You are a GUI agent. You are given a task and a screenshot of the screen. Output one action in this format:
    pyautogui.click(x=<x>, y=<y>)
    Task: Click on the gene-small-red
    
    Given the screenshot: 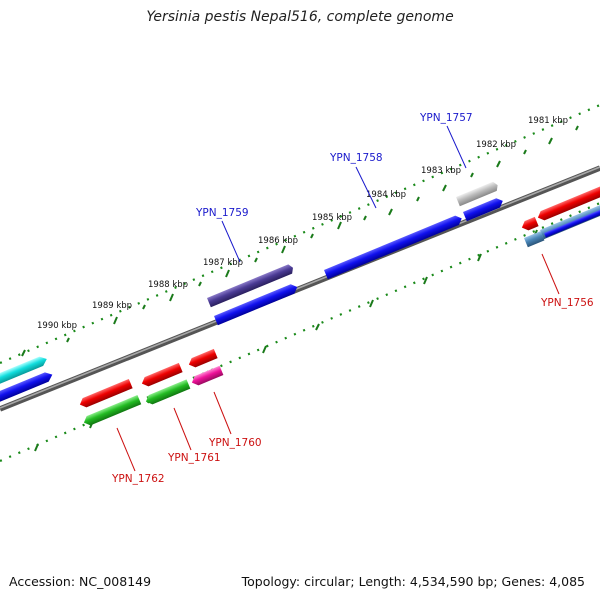 What is the action you would take?
    pyautogui.click(x=530, y=223)
    